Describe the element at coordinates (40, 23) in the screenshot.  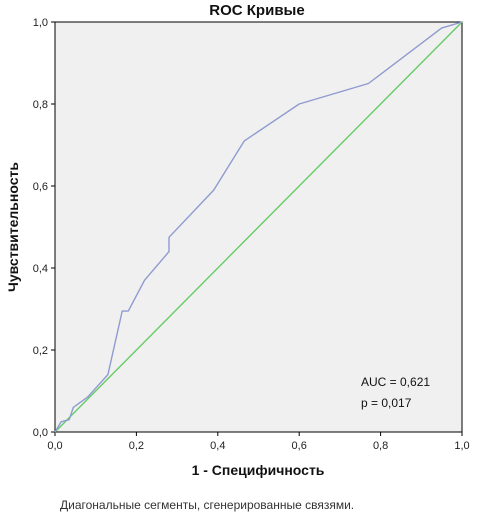
I see `y-tick-label: 1,0` at that location.